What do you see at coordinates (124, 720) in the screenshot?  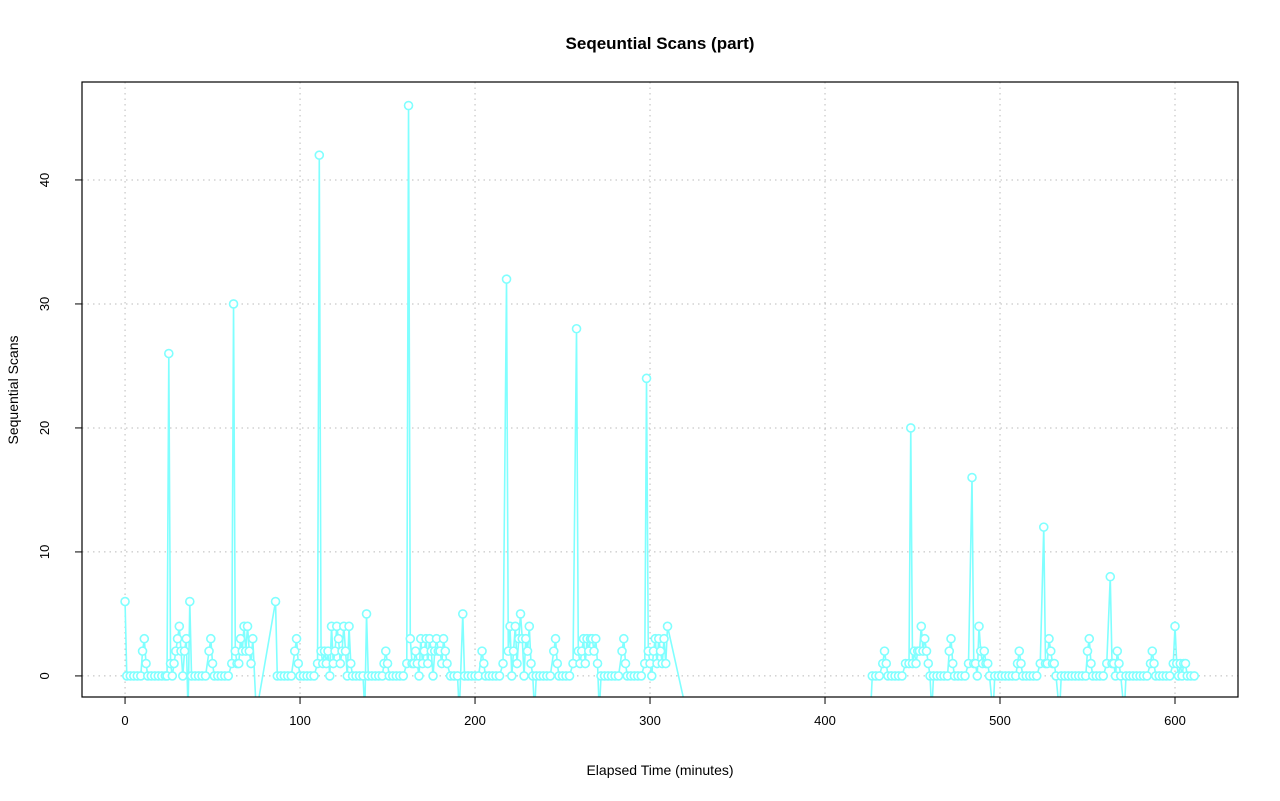 I see `x-tick-label: 0` at bounding box center [124, 720].